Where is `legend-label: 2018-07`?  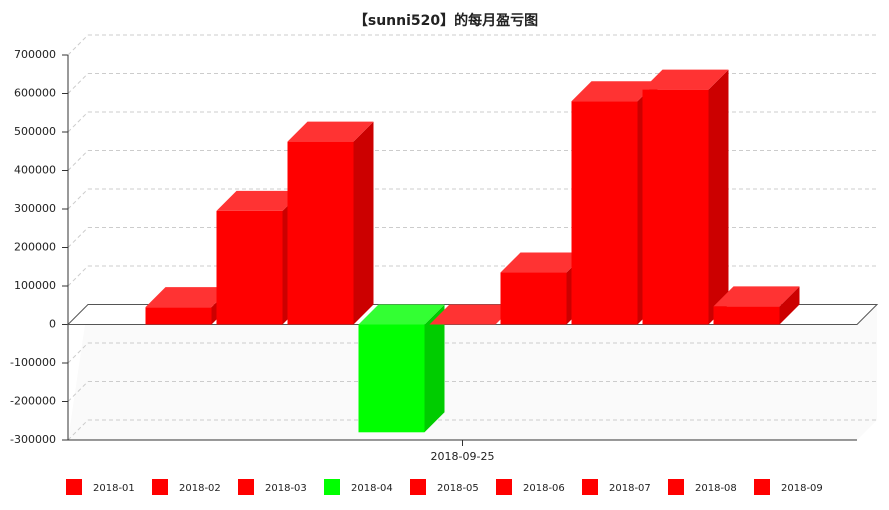
legend-label: 2018-07 is located at coordinates (630, 488).